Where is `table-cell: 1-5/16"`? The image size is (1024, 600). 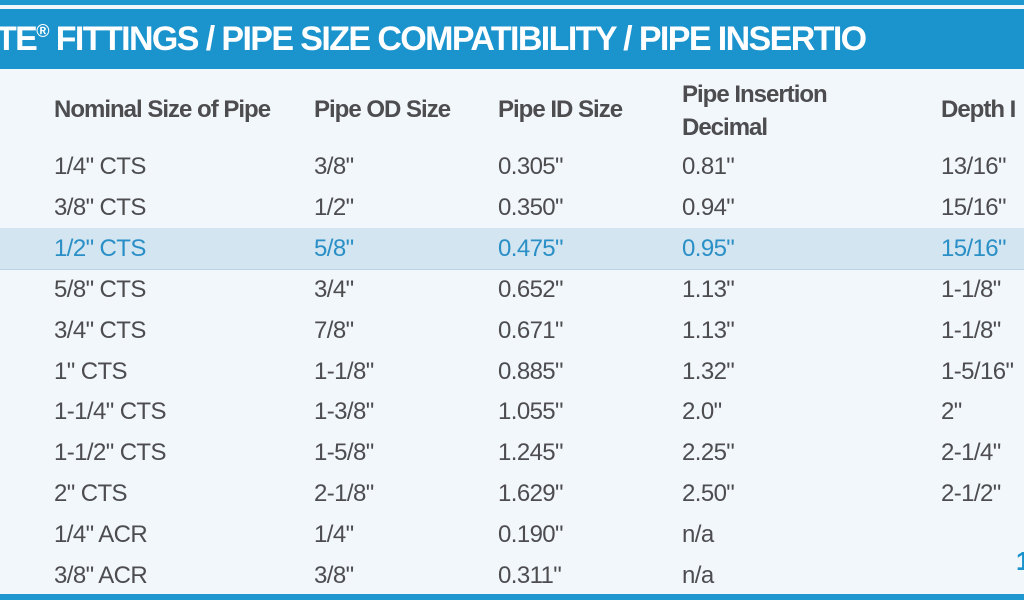 table-cell: 1-5/16" is located at coordinates (977, 371).